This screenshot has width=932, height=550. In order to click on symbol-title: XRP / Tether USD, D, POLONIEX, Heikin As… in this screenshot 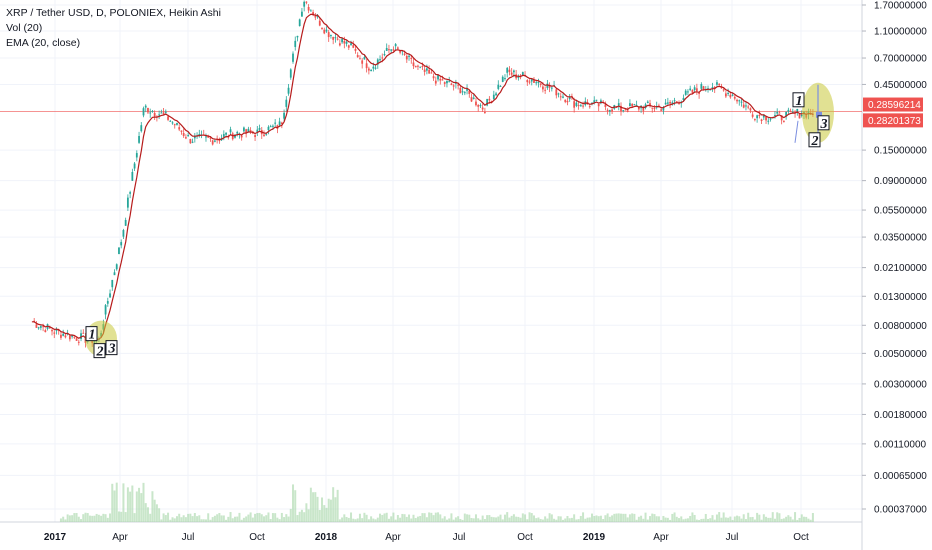, I will do `click(113, 13)`.